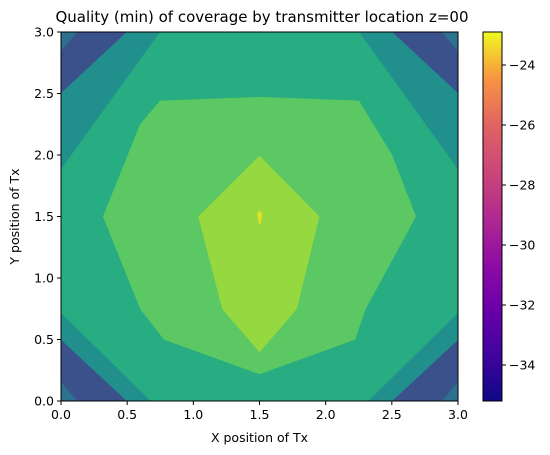  Describe the element at coordinates (392, 414) in the screenshot. I see `x-tick-label-5: 2.5` at that location.